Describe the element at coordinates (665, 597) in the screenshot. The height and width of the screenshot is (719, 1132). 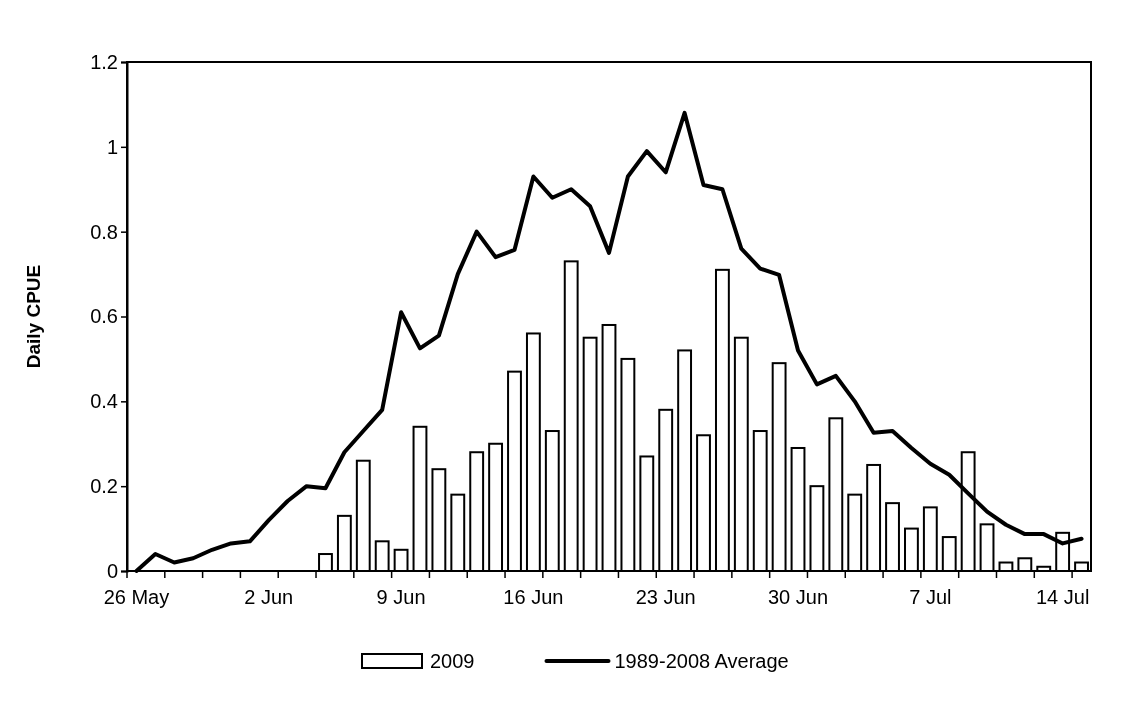
I see `x-tick-label: 23 Jun` at that location.